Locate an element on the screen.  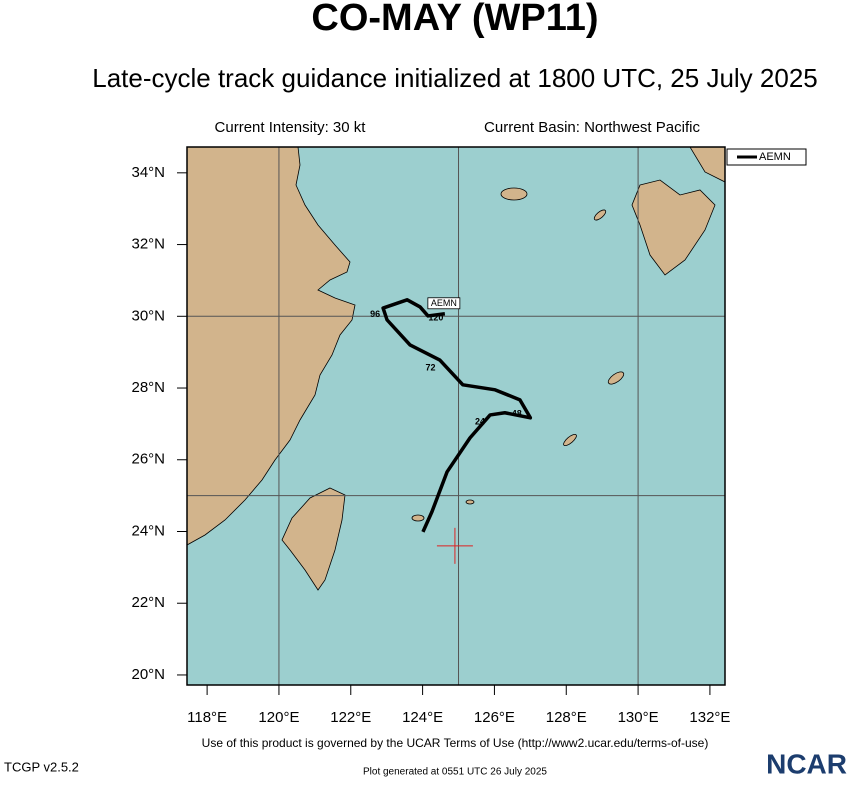
track-end-box is located at coordinates (444, 303).